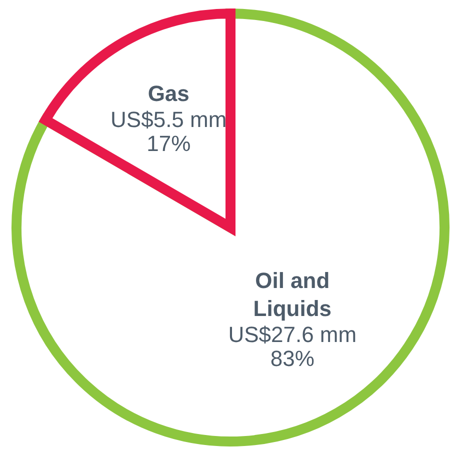 The image size is (461, 455). I want to click on text: 83%, so click(292, 359).